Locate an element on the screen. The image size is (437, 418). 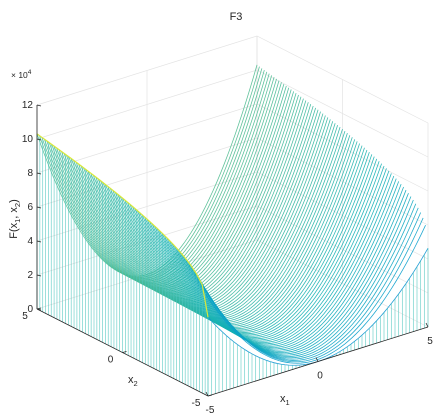
x2-tick-label: 0 is located at coordinates (111, 360).